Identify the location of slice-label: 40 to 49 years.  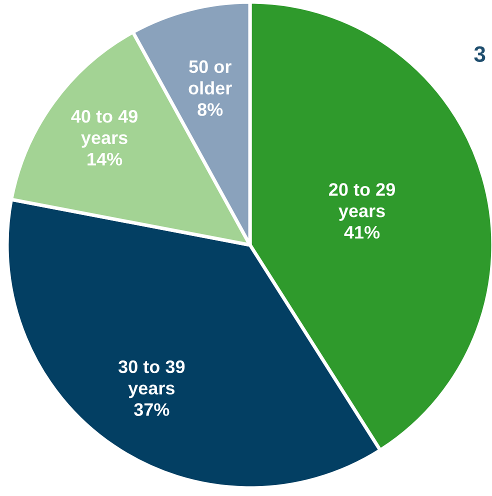
(104, 129).